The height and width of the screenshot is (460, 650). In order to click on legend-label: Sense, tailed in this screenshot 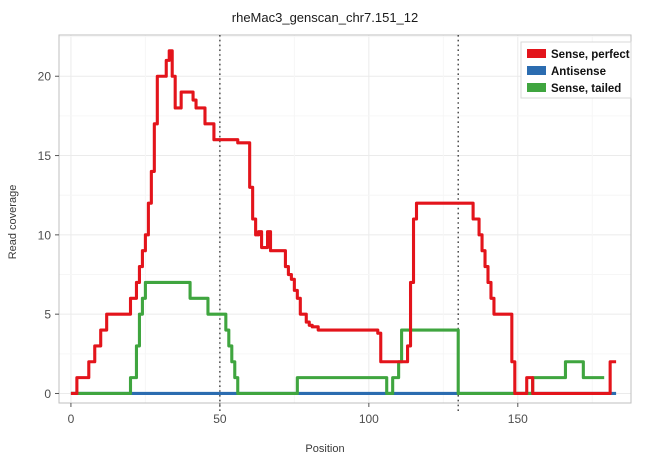, I will do `click(586, 89)`.